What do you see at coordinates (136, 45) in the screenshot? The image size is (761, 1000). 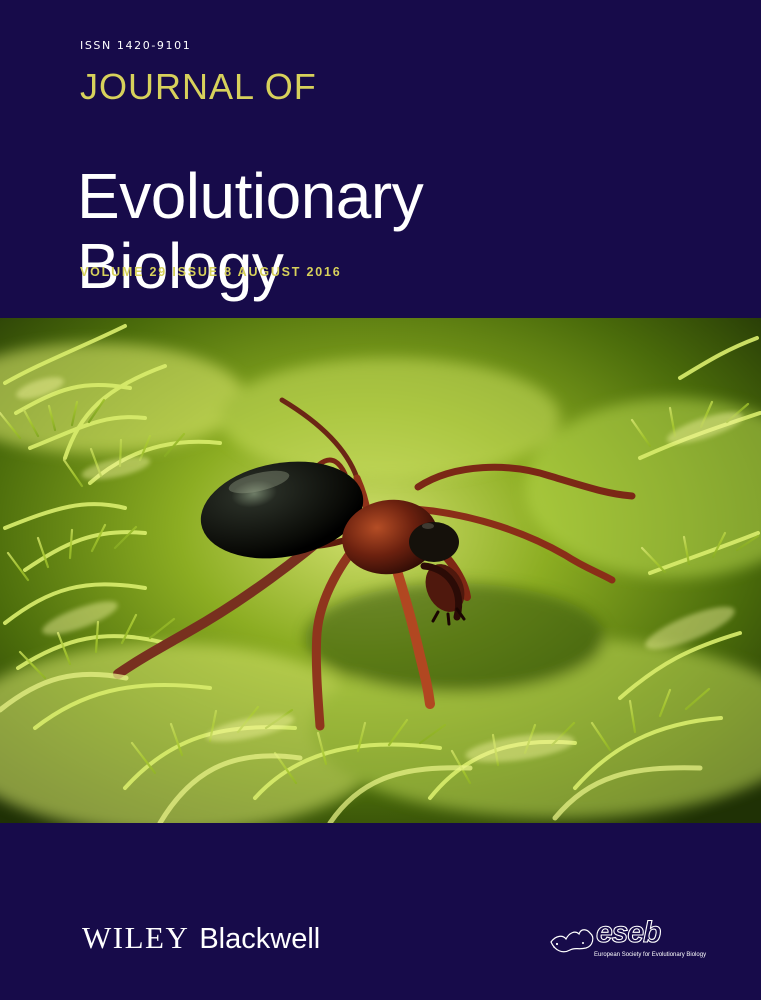 I see `issn-label: ISSN 1420-9101` at bounding box center [136, 45].